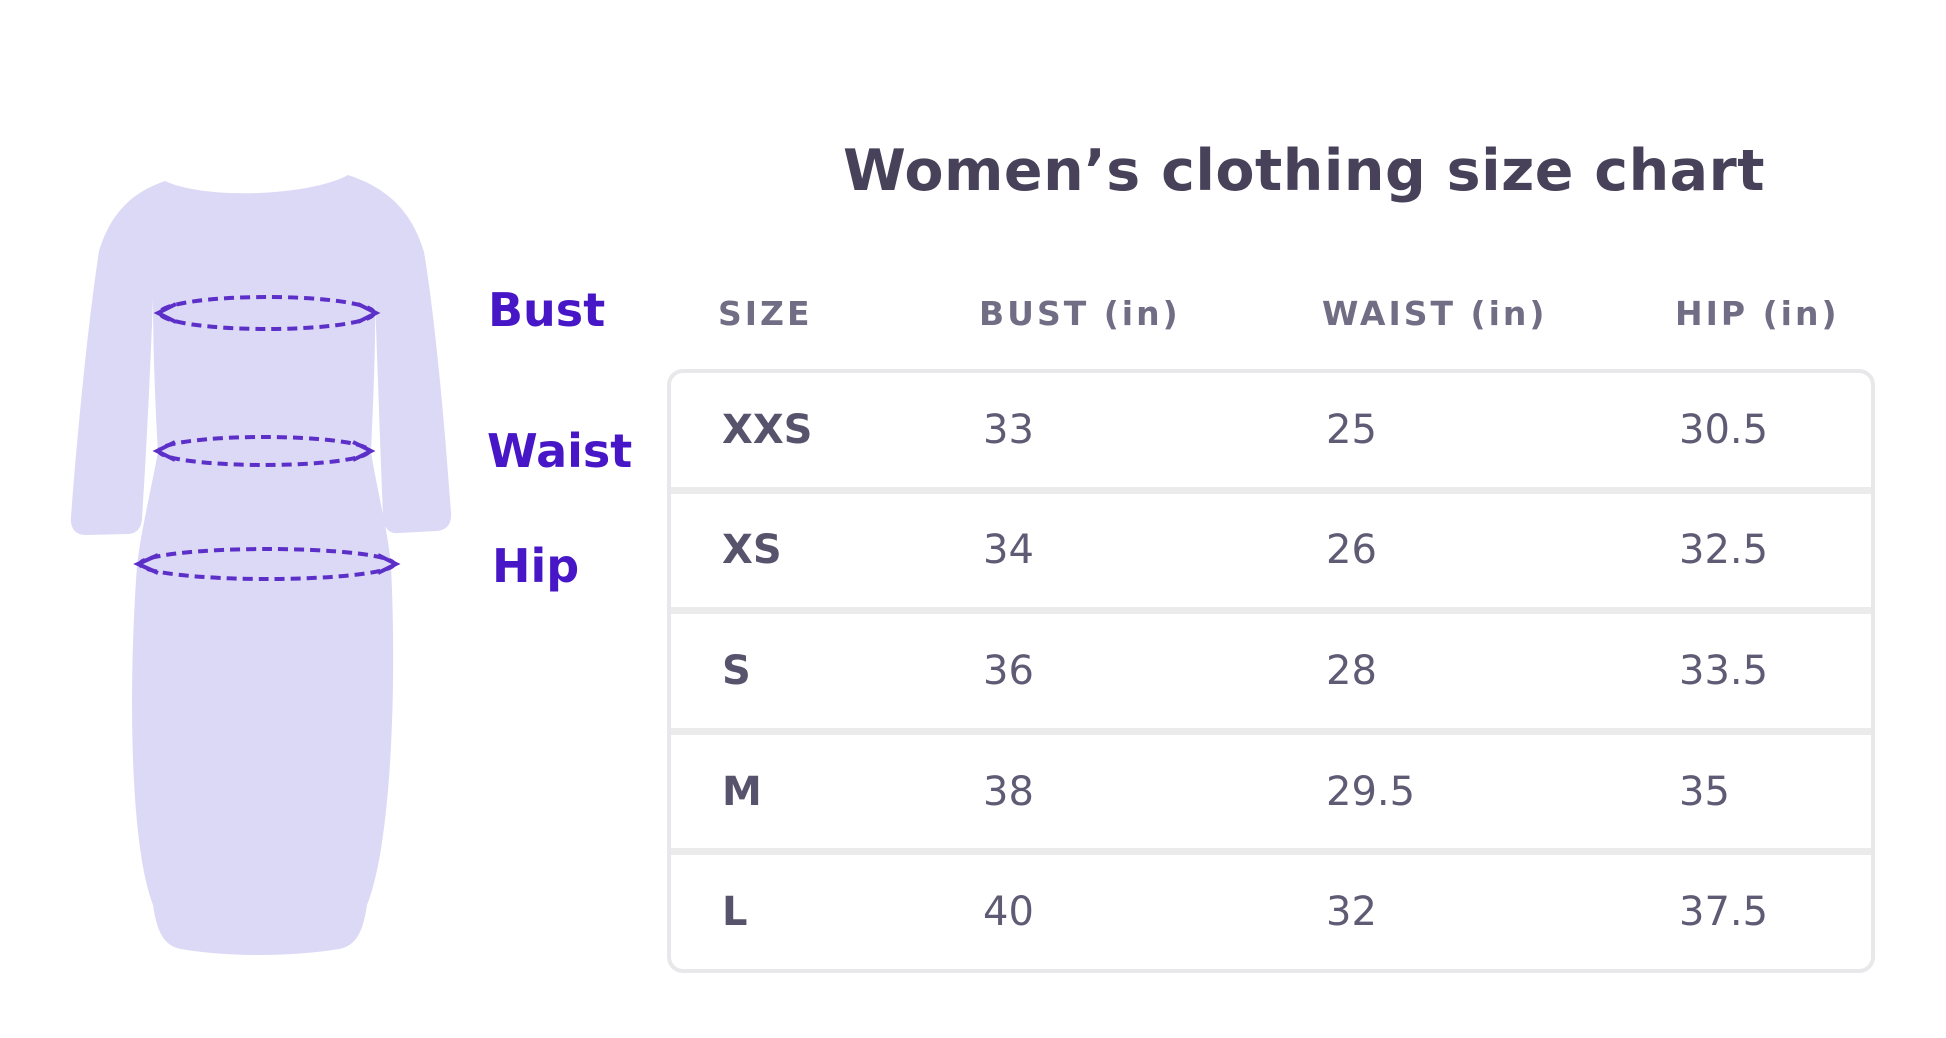 Image resolution: width=1946 pixels, height=1038 pixels. What do you see at coordinates (1757, 313) in the screenshot?
I see `column-header-hip: HIP (in)` at bounding box center [1757, 313].